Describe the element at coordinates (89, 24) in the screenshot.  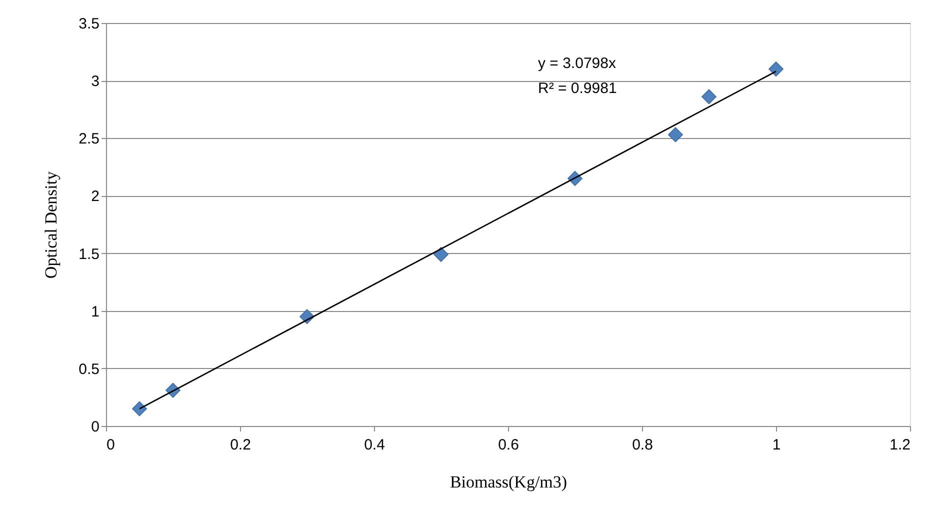
I see `y-tick-label: 3.5` at that location.